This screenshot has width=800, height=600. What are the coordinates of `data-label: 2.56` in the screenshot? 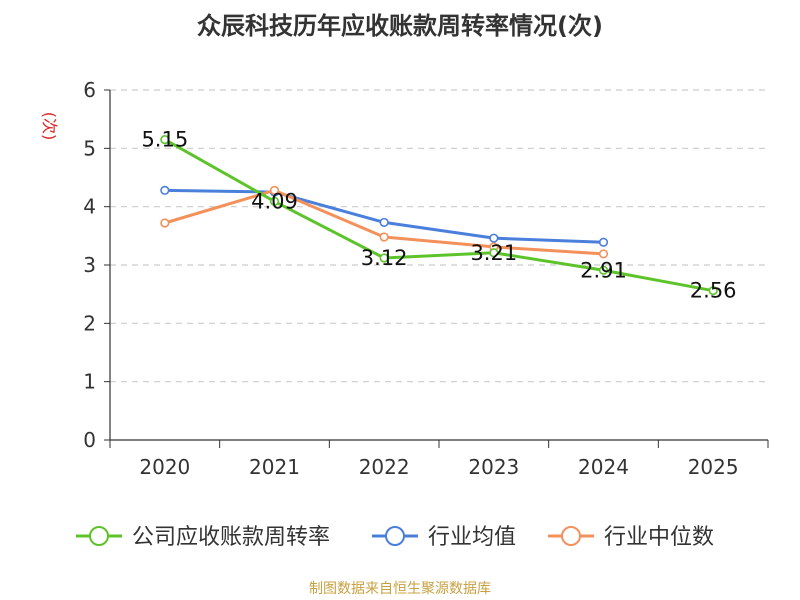 It's located at (713, 291).